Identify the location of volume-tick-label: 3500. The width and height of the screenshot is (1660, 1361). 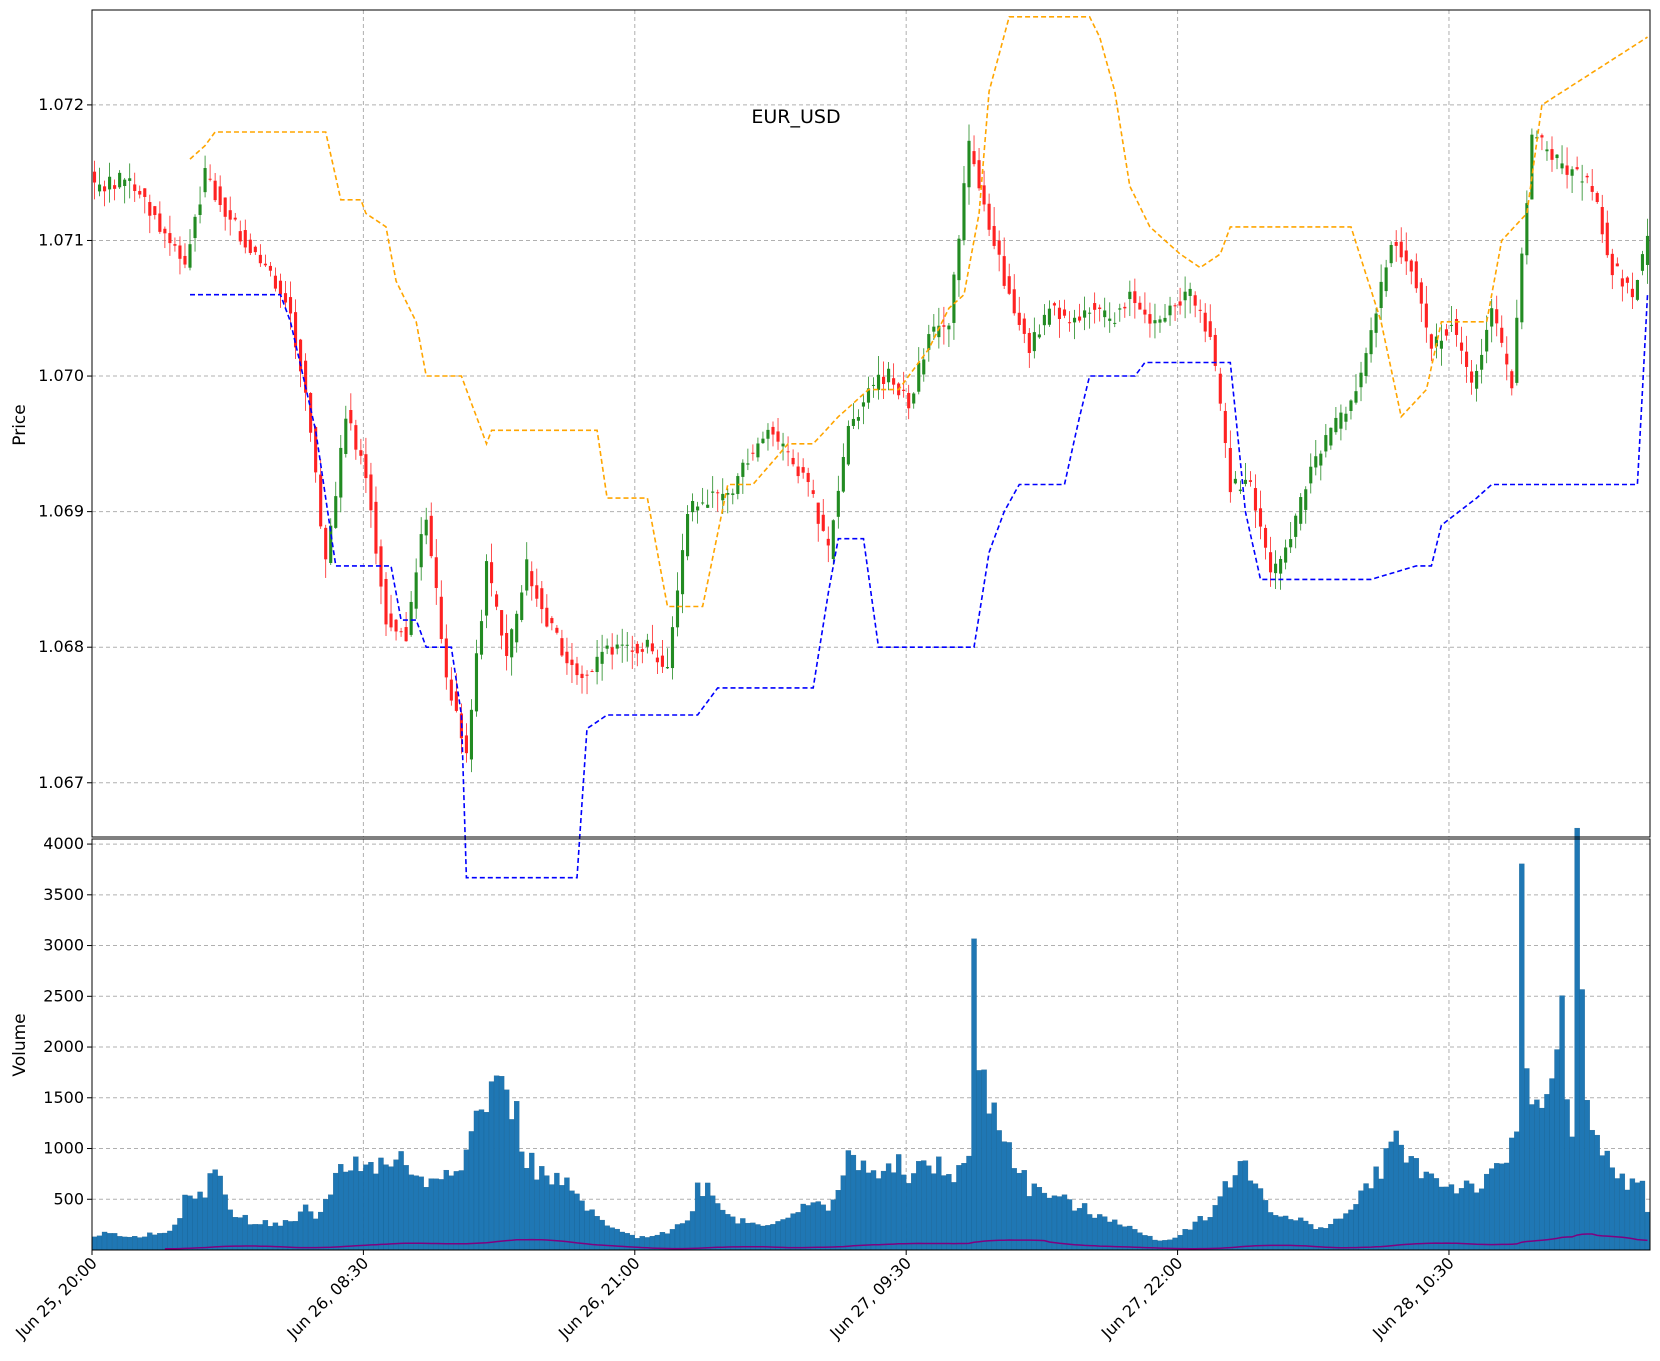
(63, 894).